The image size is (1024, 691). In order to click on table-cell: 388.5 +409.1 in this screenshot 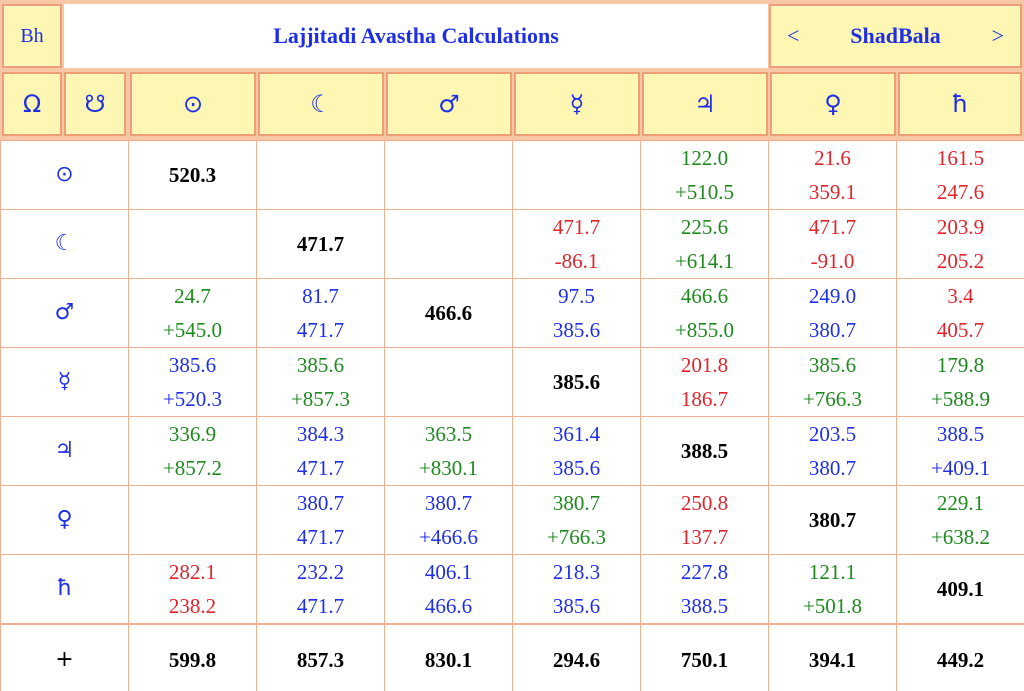, I will do `click(960, 451)`.